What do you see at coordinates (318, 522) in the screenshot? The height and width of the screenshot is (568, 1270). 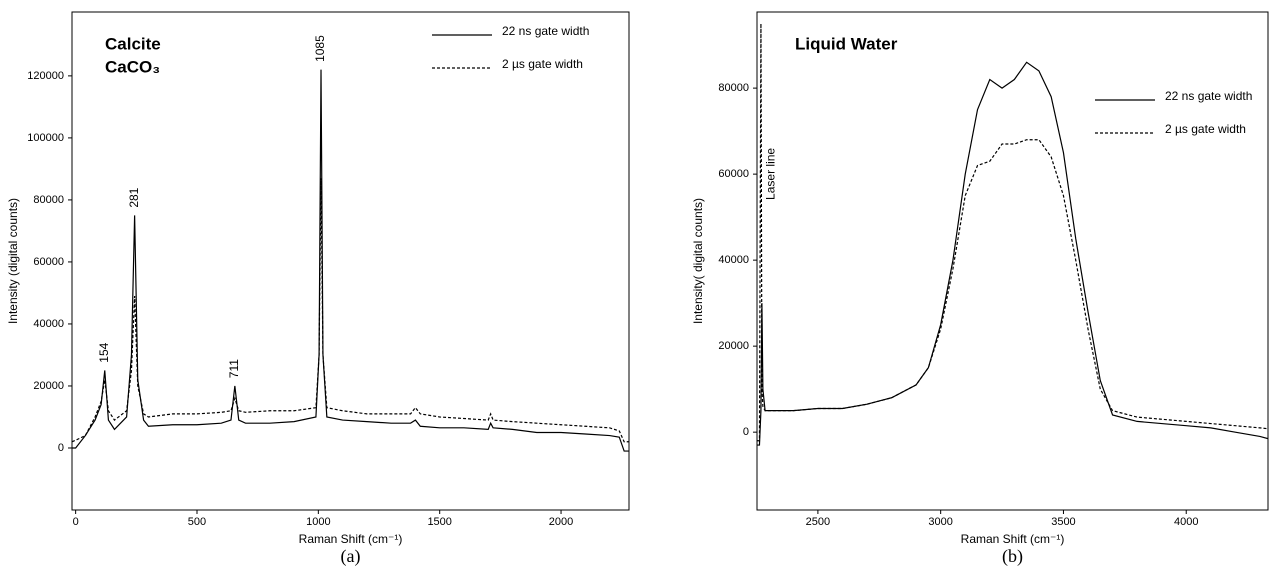 I see `x-tick-label: 1000` at bounding box center [318, 522].